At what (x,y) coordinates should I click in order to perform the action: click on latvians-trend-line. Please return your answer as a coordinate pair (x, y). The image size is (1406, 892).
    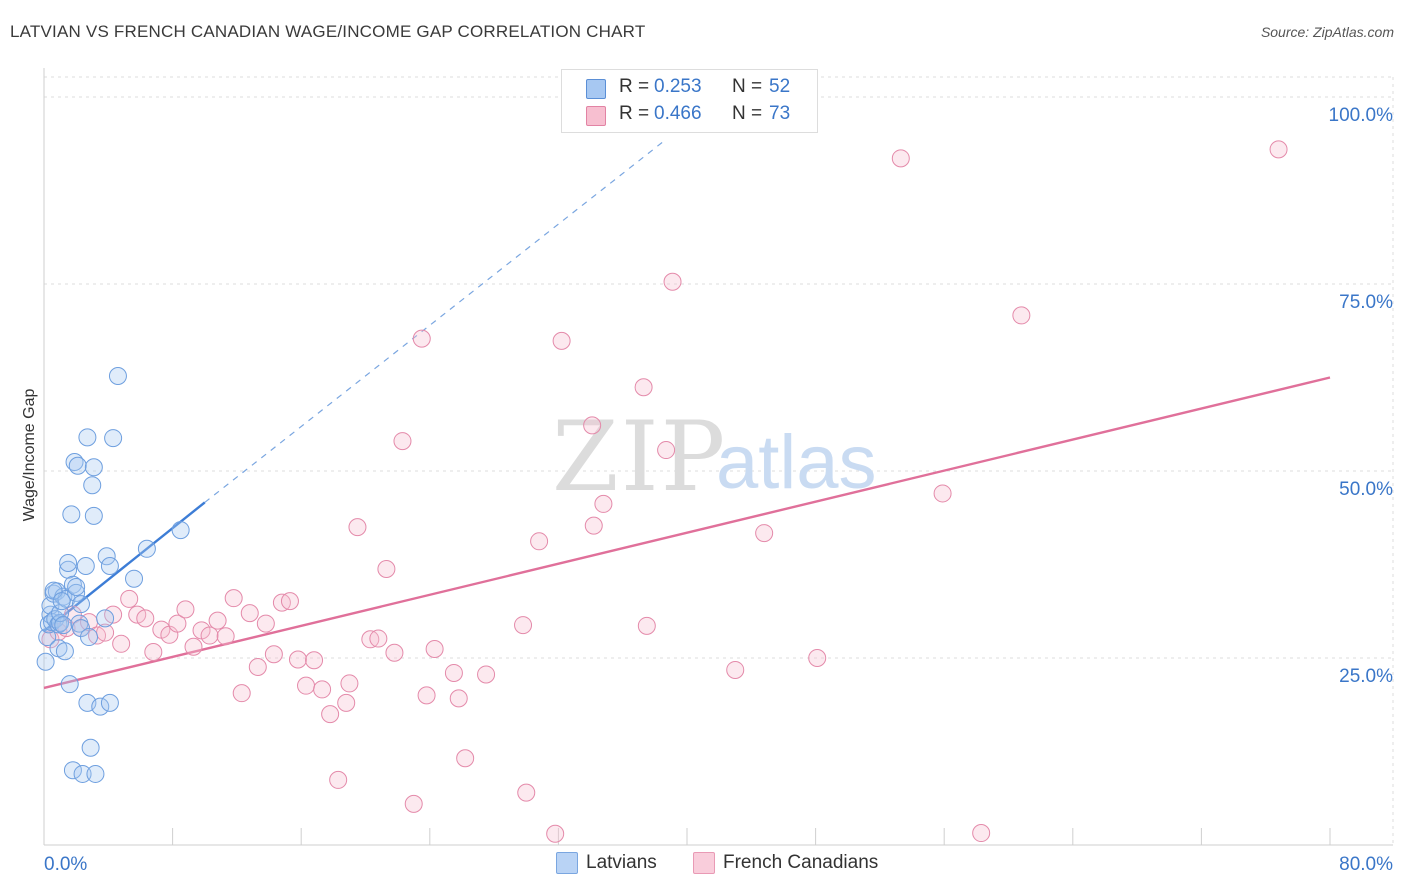
    Looking at the image, I should click on (124, 567).